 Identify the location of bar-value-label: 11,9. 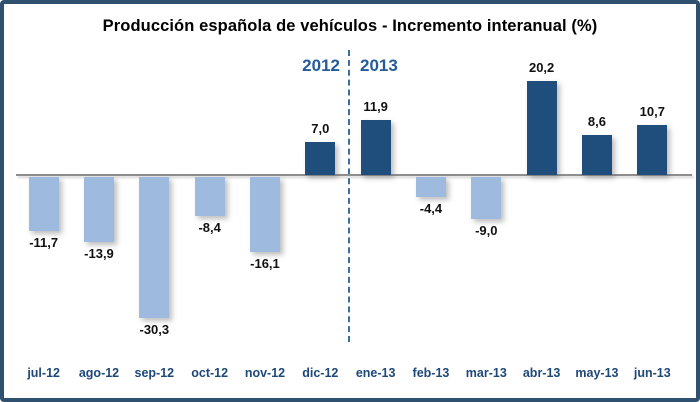
(375, 106).